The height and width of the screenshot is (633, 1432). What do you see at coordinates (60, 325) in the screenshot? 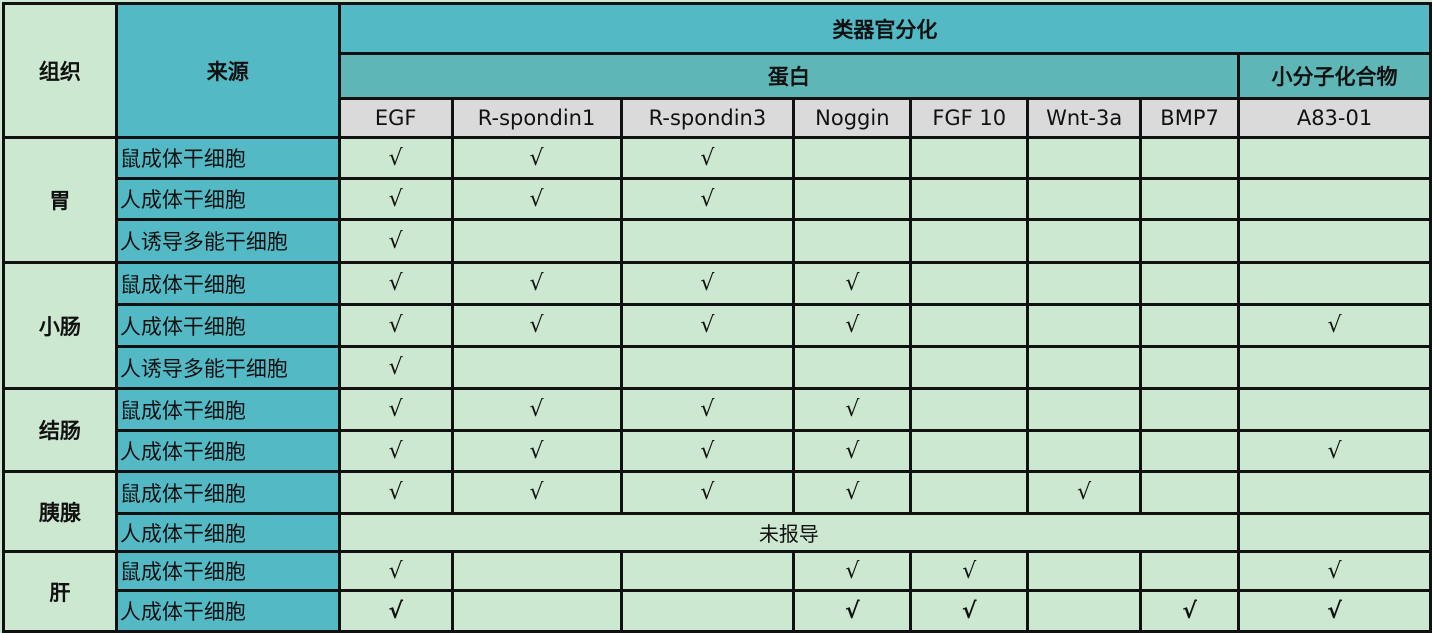
I see `tissue-cell: 小肠` at bounding box center [60, 325].